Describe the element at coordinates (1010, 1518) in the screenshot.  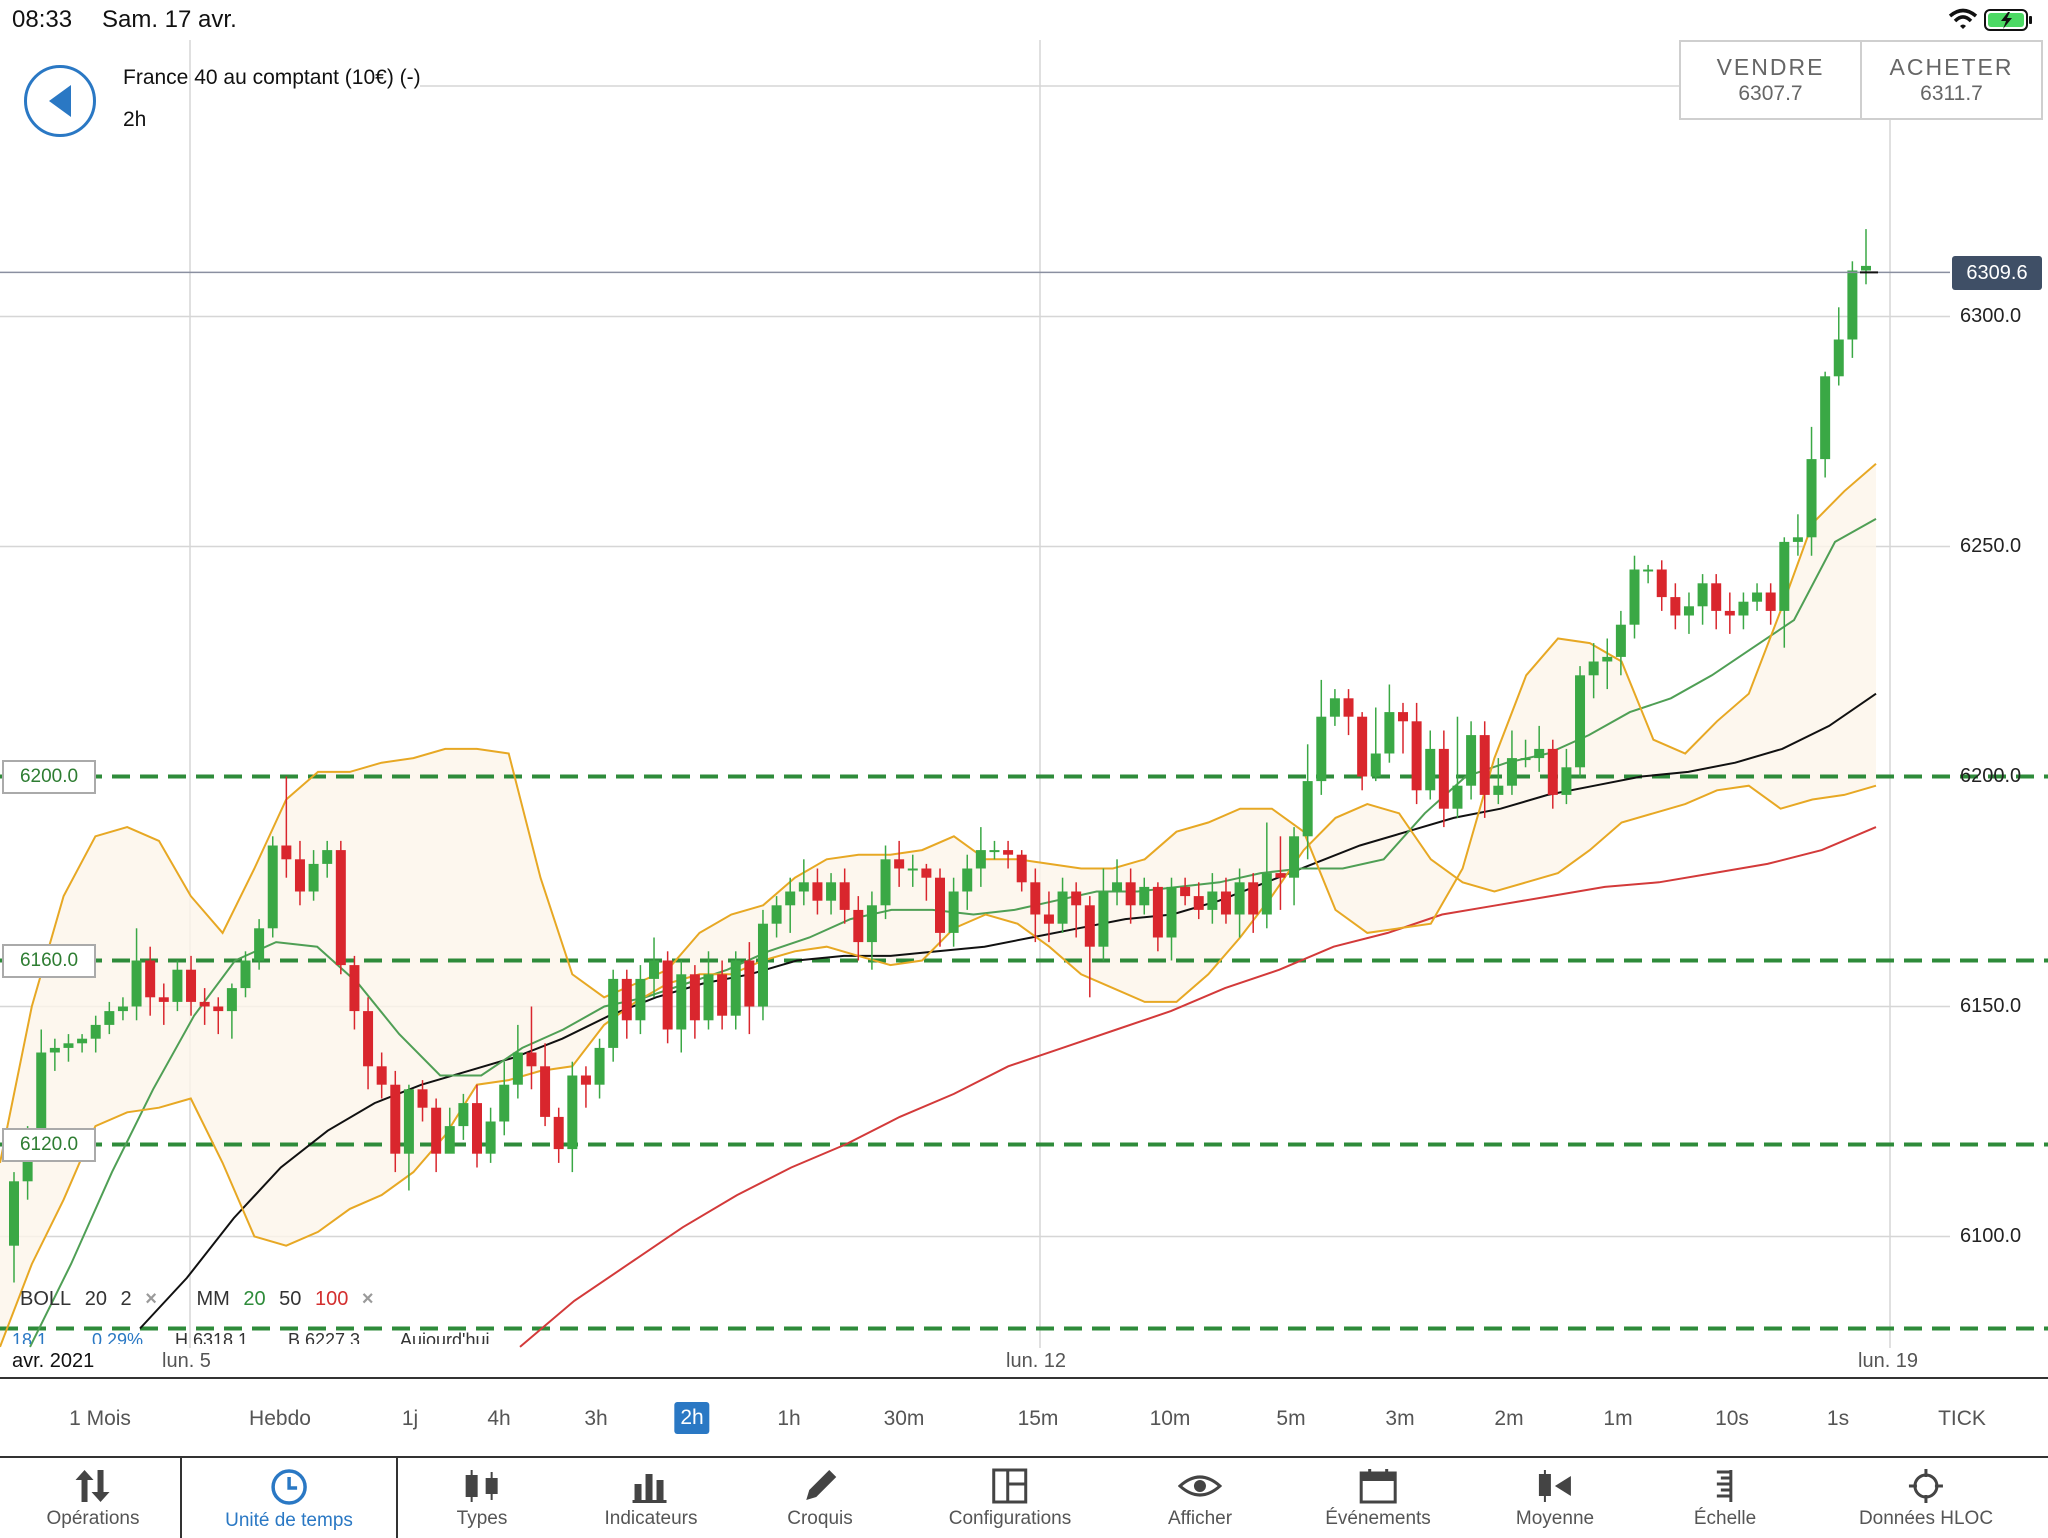
I see `tab-label: Configurations` at that location.